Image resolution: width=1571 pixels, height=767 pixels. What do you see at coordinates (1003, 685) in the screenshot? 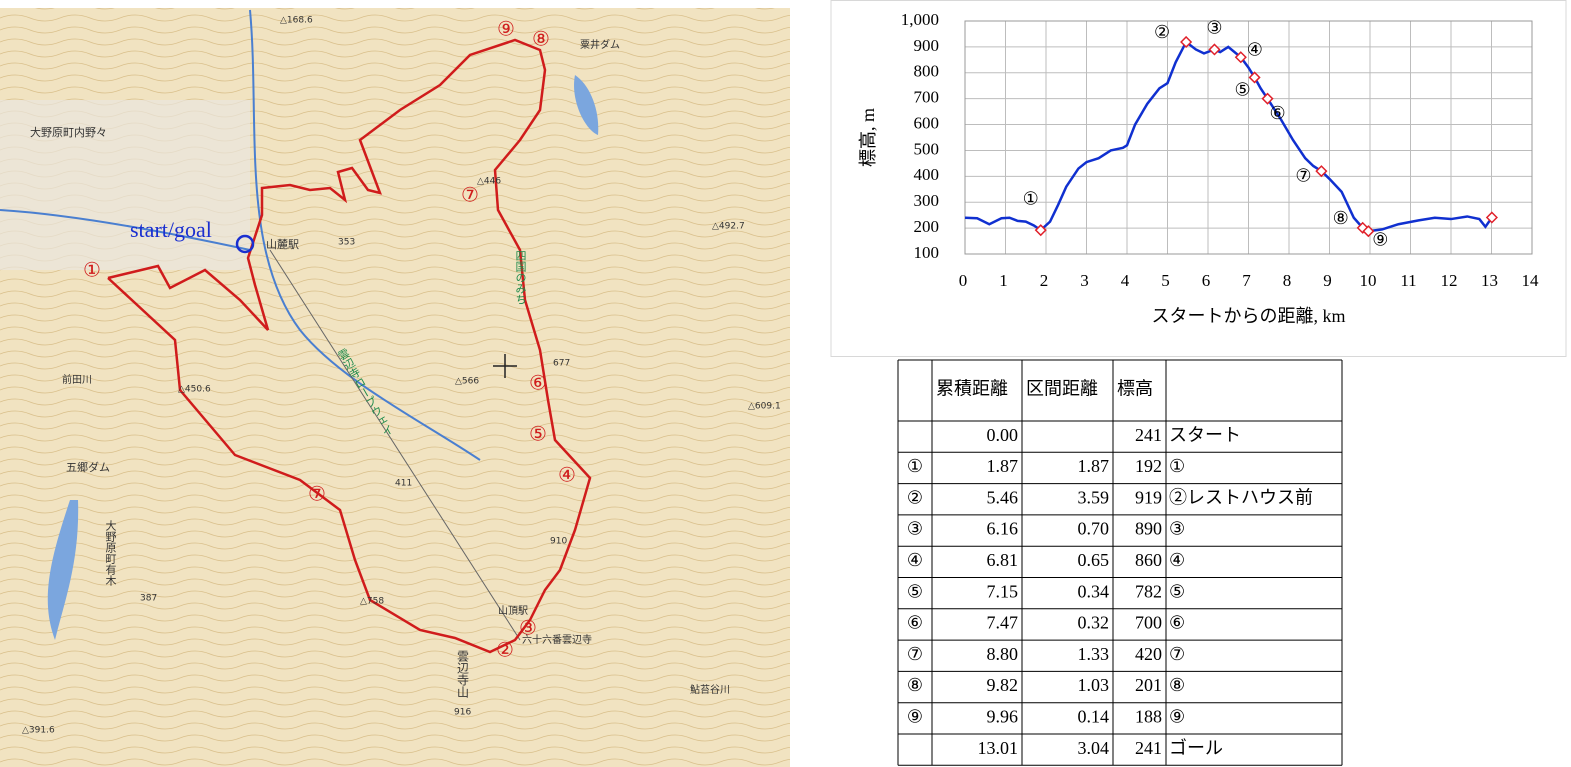
I see `cumulative-distance: 9.82` at bounding box center [1003, 685].